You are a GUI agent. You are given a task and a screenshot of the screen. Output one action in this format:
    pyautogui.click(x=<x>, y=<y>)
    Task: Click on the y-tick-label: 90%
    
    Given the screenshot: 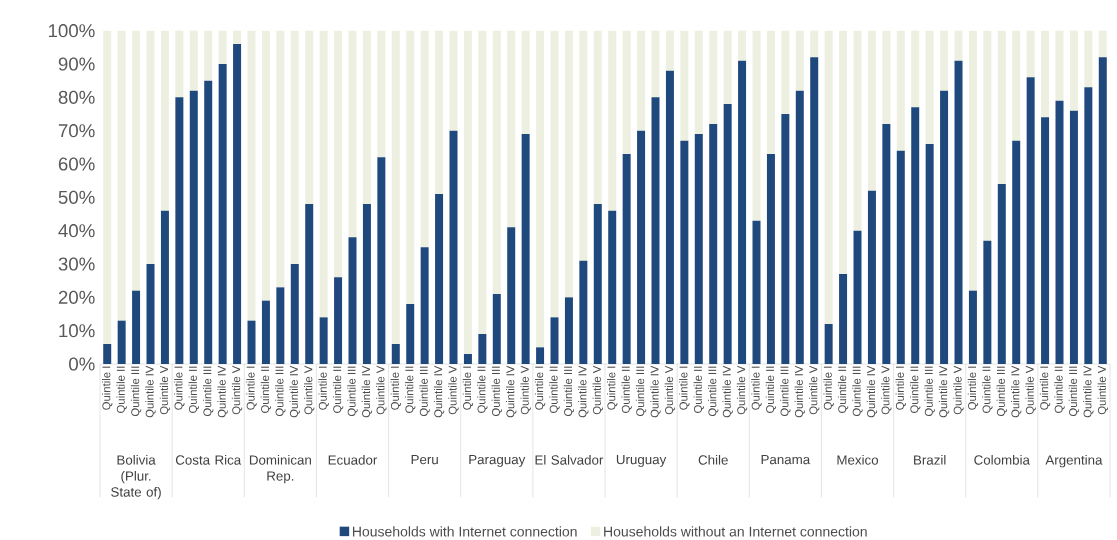 What is the action you would take?
    pyautogui.click(x=76, y=64)
    